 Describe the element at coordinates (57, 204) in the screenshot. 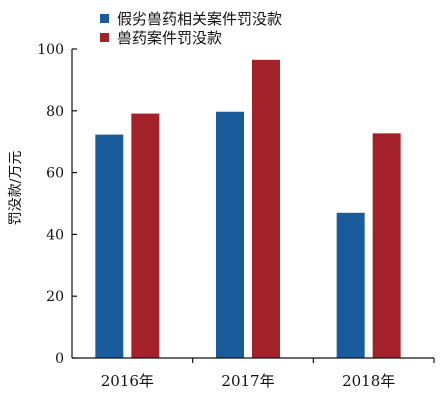

I see `y-axis: 0 20 40 60 80 100` at that location.